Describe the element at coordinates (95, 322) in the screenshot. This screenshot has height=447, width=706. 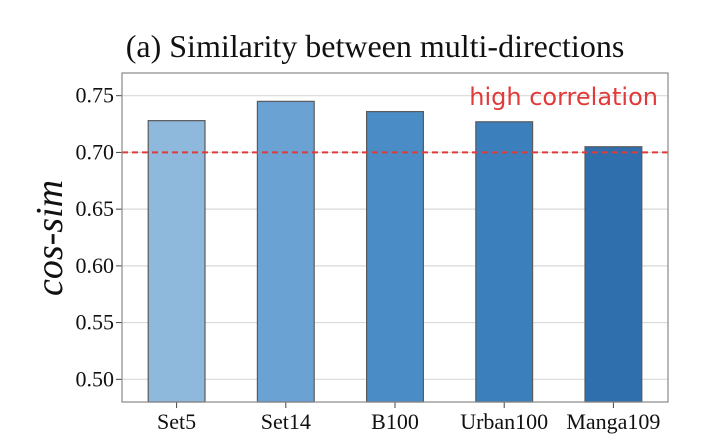
I see `y-tick-label: 0.55` at that location.